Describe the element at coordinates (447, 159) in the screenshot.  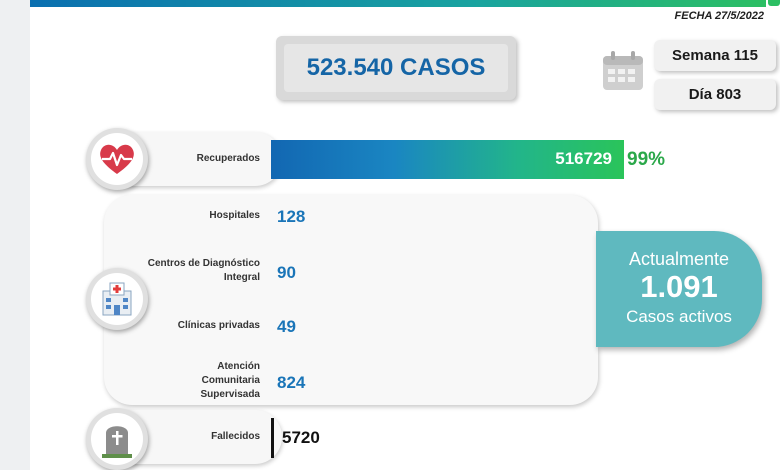
I see `recovered-bar: 516729` at that location.